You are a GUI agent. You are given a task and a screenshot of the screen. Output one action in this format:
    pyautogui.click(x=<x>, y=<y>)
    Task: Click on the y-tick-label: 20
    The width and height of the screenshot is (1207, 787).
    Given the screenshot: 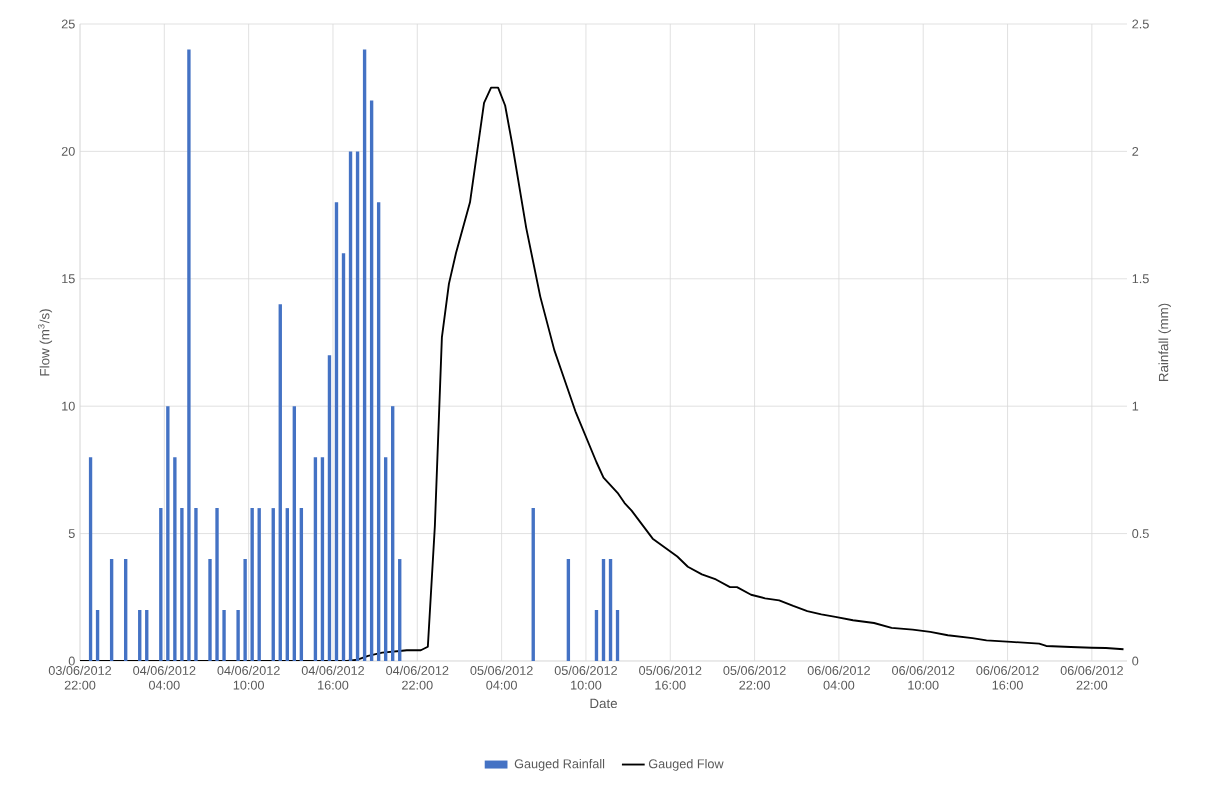 What is the action you would take?
    pyautogui.click(x=68, y=151)
    